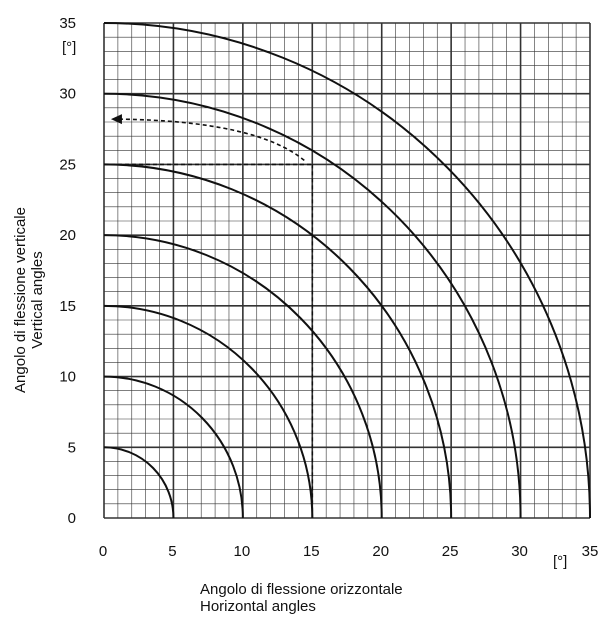 This screenshot has width=603, height=618. What do you see at coordinates (103, 551) in the screenshot?
I see `x-tick-label: 0` at bounding box center [103, 551].